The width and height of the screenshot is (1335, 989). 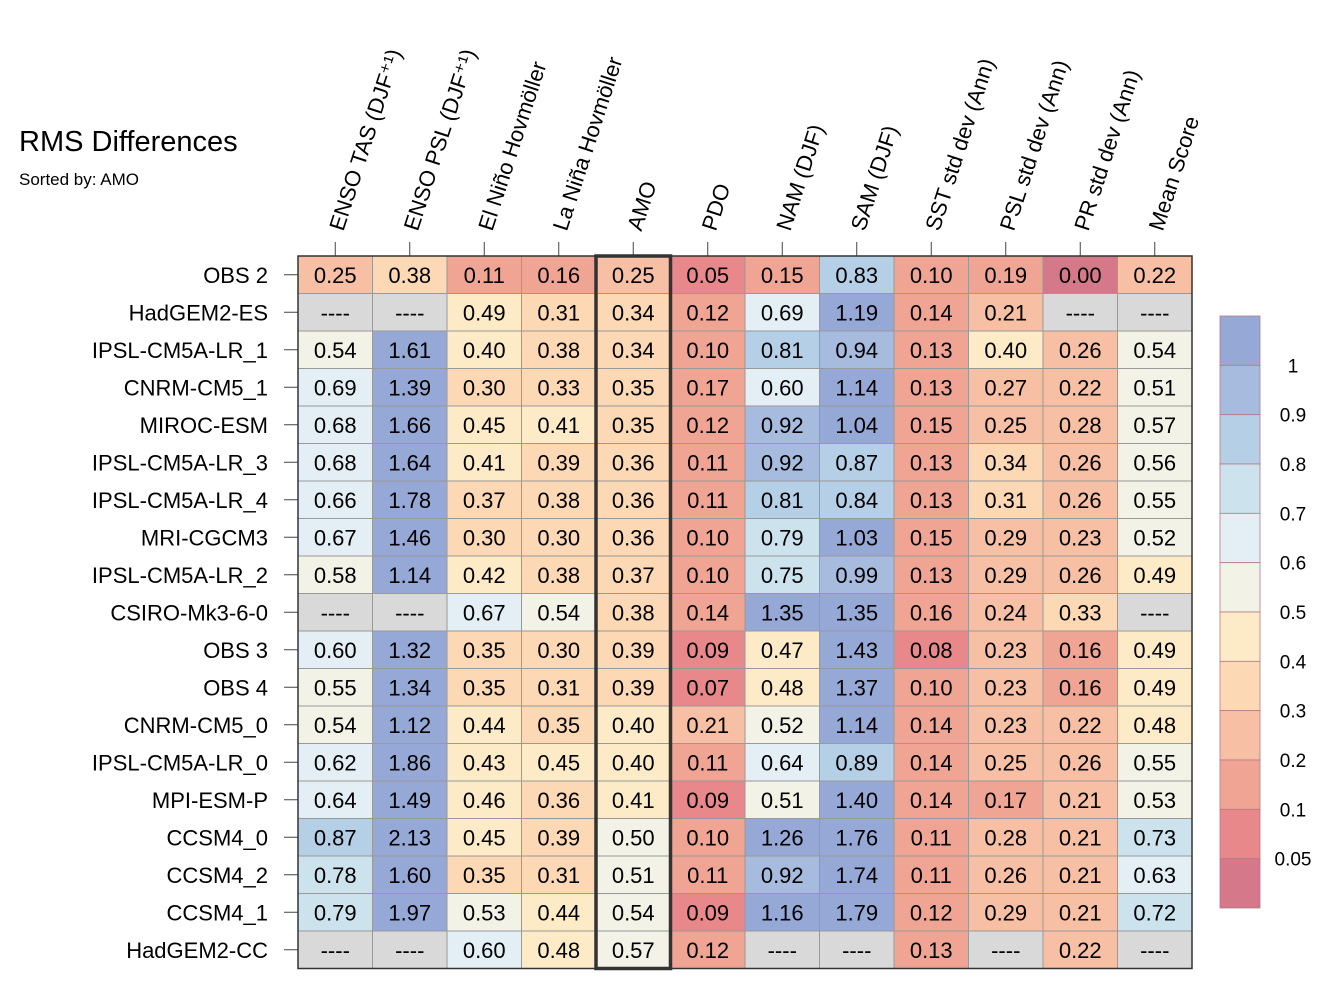 I want to click on cell-value: 0.31, so click(x=558, y=312).